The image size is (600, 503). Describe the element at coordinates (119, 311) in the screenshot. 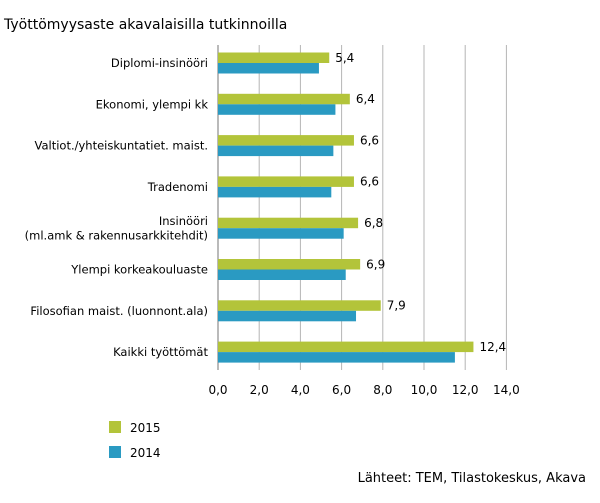

I see `category-label: Filosofian maist. (luonnont.ala)` at that location.